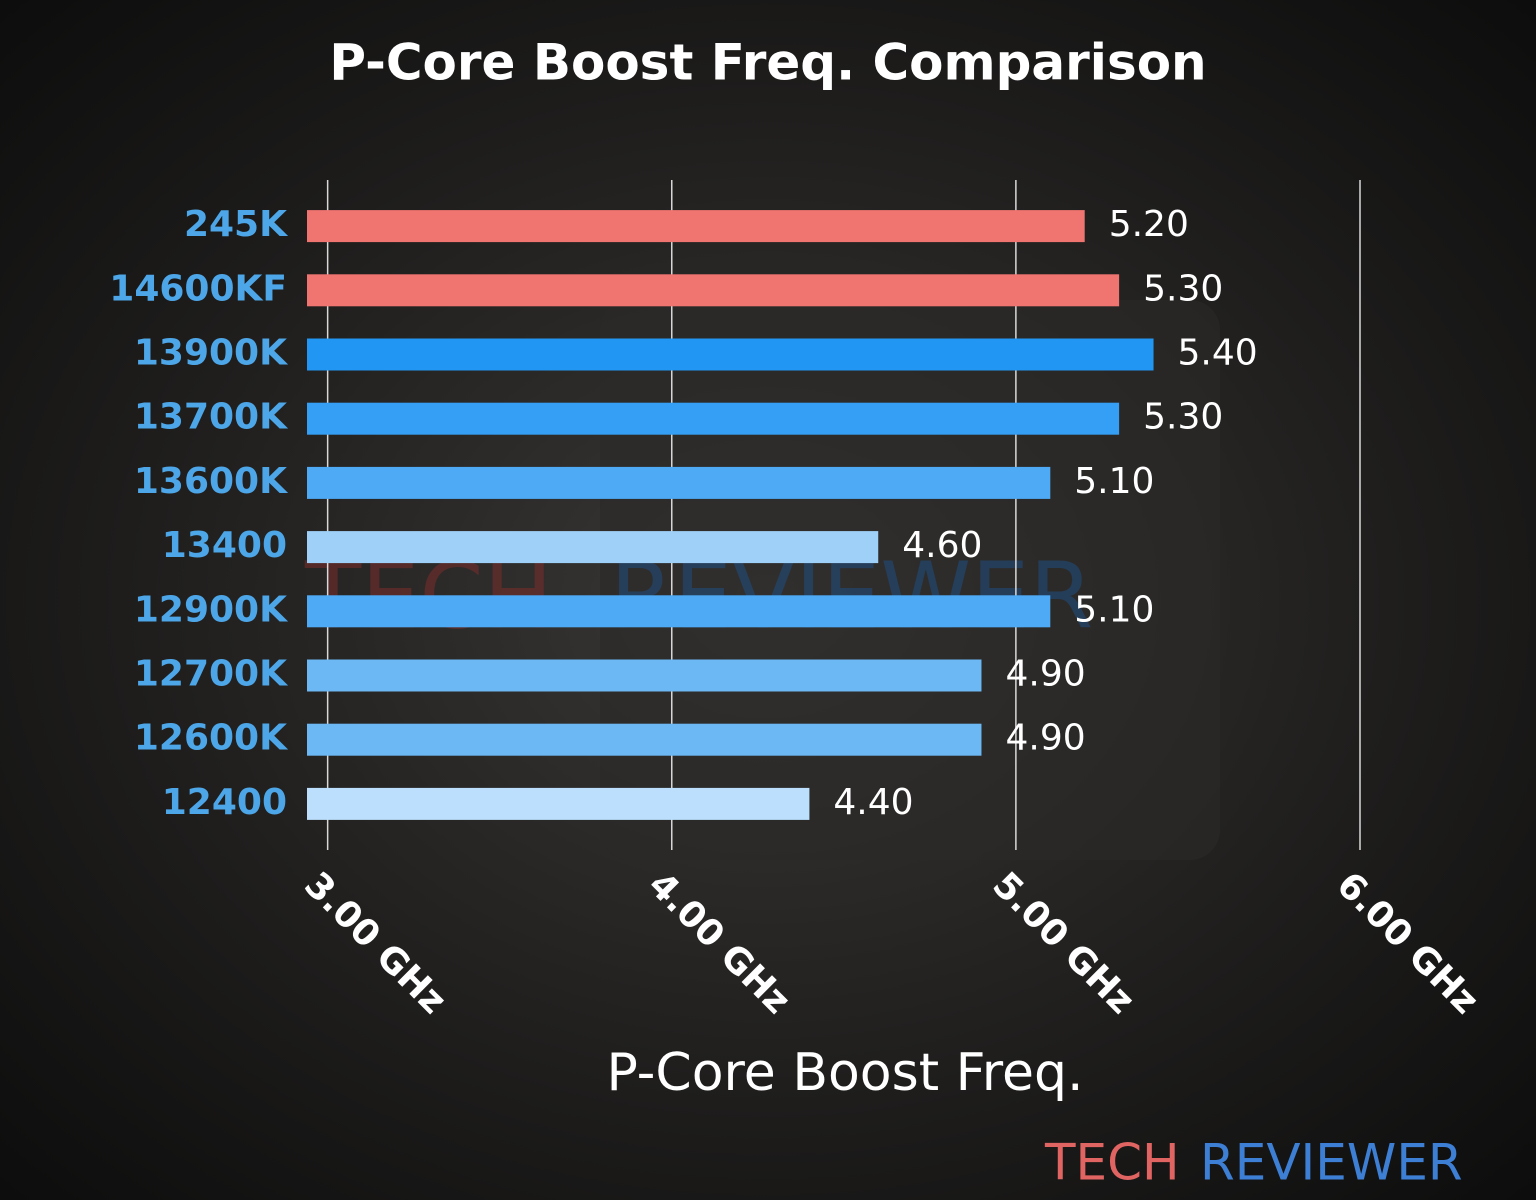 The image size is (1536, 1200). Describe the element at coordinates (211, 674) in the screenshot. I see `y-tick-label: 12700K` at that location.